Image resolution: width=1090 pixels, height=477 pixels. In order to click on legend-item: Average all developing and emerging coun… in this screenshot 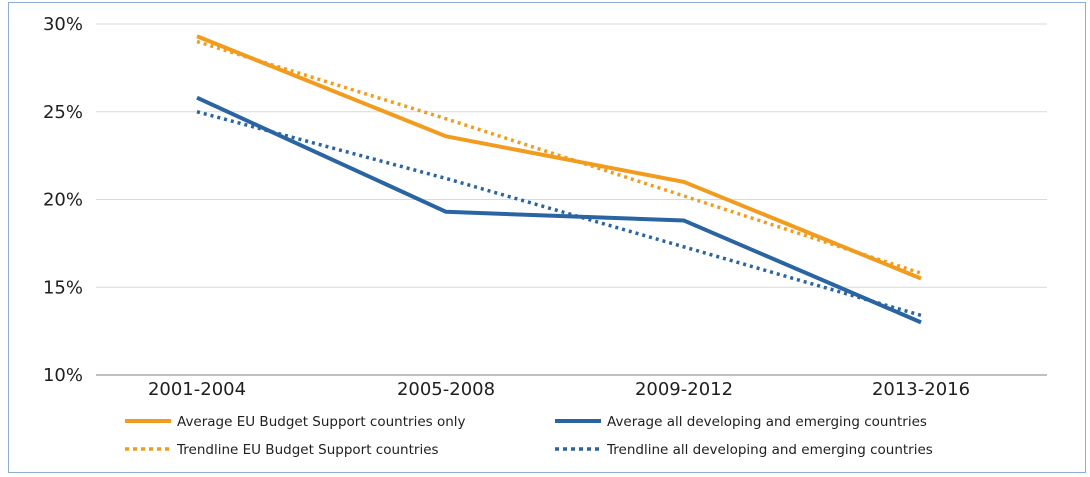, I will do `click(741, 422)`.